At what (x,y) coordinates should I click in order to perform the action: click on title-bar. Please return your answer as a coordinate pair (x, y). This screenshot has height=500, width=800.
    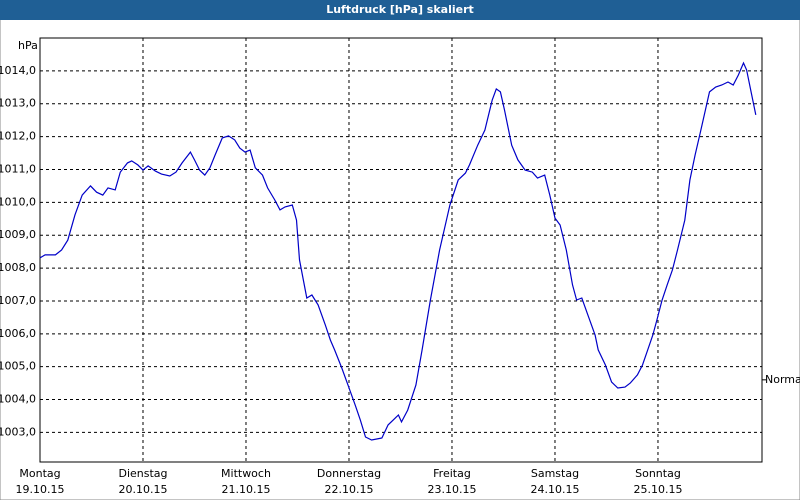
    Looking at the image, I should click on (400, 10).